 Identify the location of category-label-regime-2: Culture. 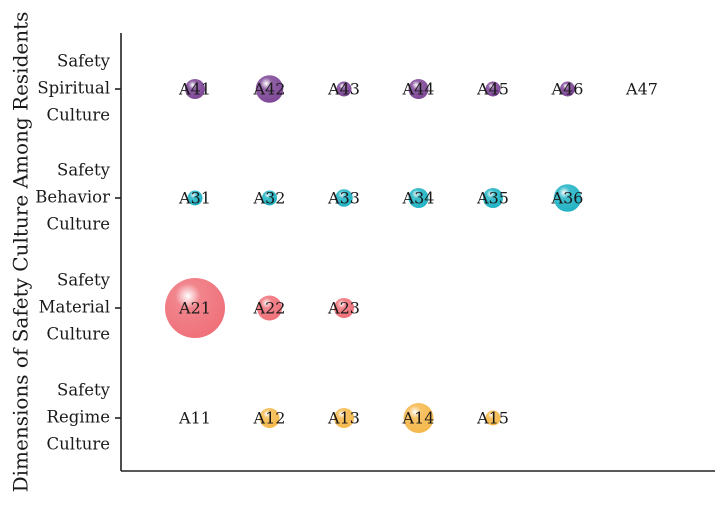
(78, 444).